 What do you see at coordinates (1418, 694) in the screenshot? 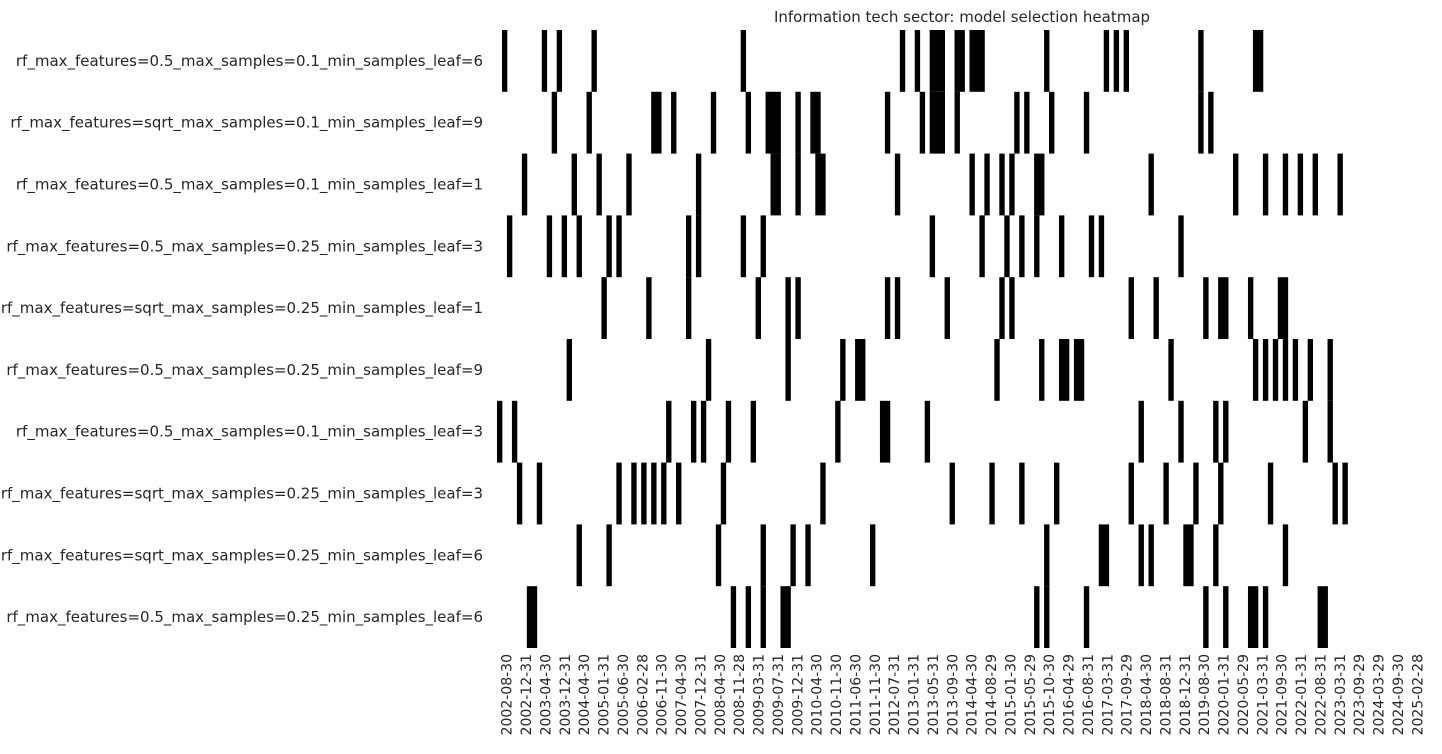
I see `x-tick-label: 2025-02-28` at bounding box center [1418, 694].